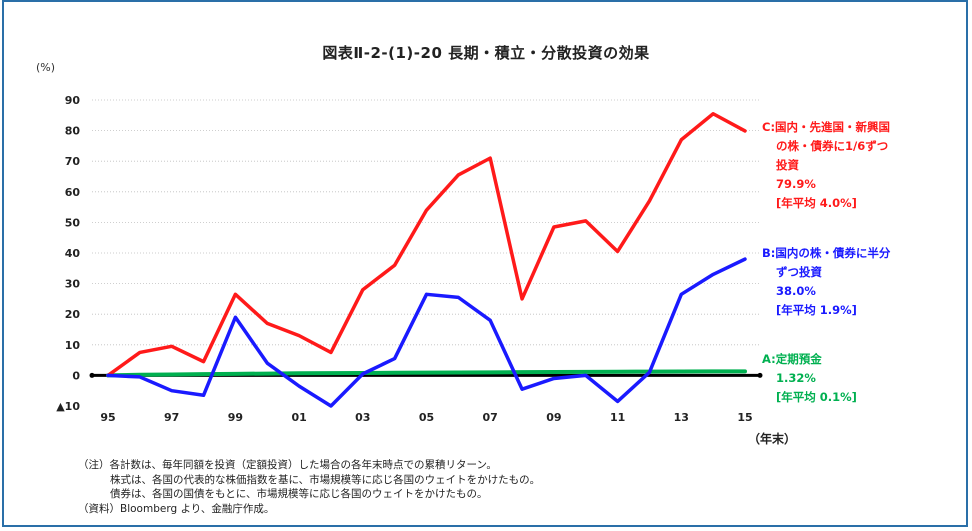  Describe the element at coordinates (787, 165) in the screenshot. I see `series-c-annotation: 投資` at that location.